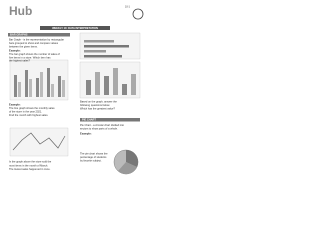 This screenshot has width=320, height=240. I want to click on paragraph-line: sectors to show parts of a whole., so click(99, 129).